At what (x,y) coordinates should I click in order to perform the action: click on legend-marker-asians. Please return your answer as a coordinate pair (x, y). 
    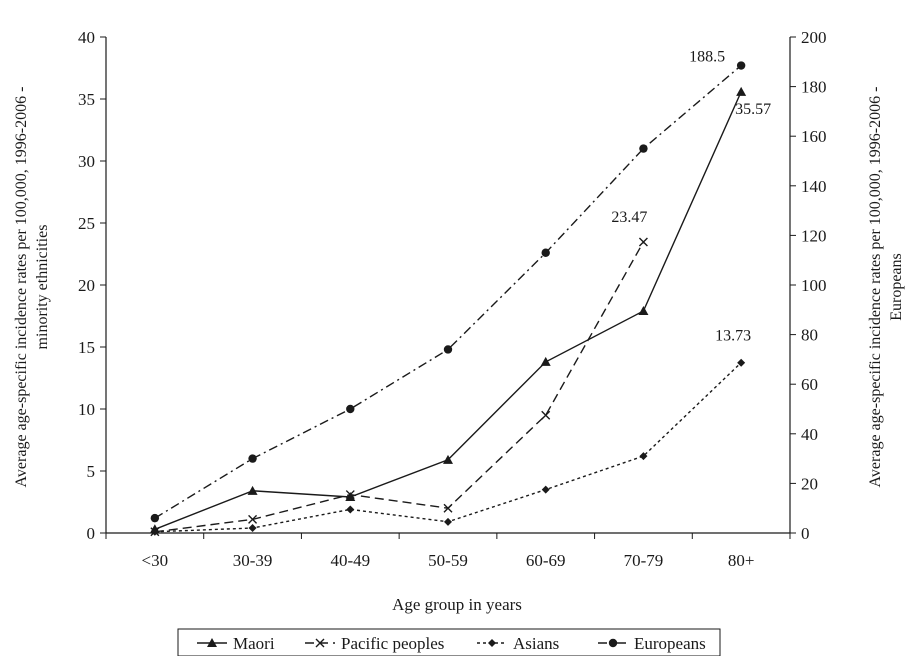
    Looking at the image, I should click on (492, 643).